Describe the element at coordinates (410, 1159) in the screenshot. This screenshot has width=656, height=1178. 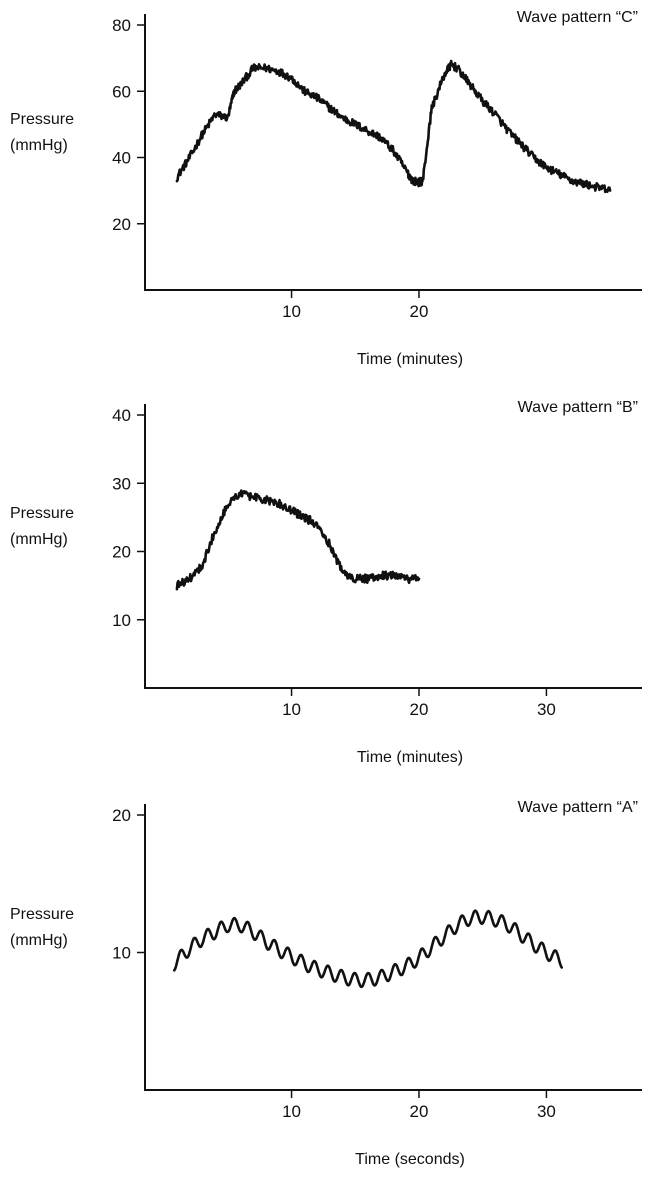
I see `x-axis-label: Time (seconds)` at that location.